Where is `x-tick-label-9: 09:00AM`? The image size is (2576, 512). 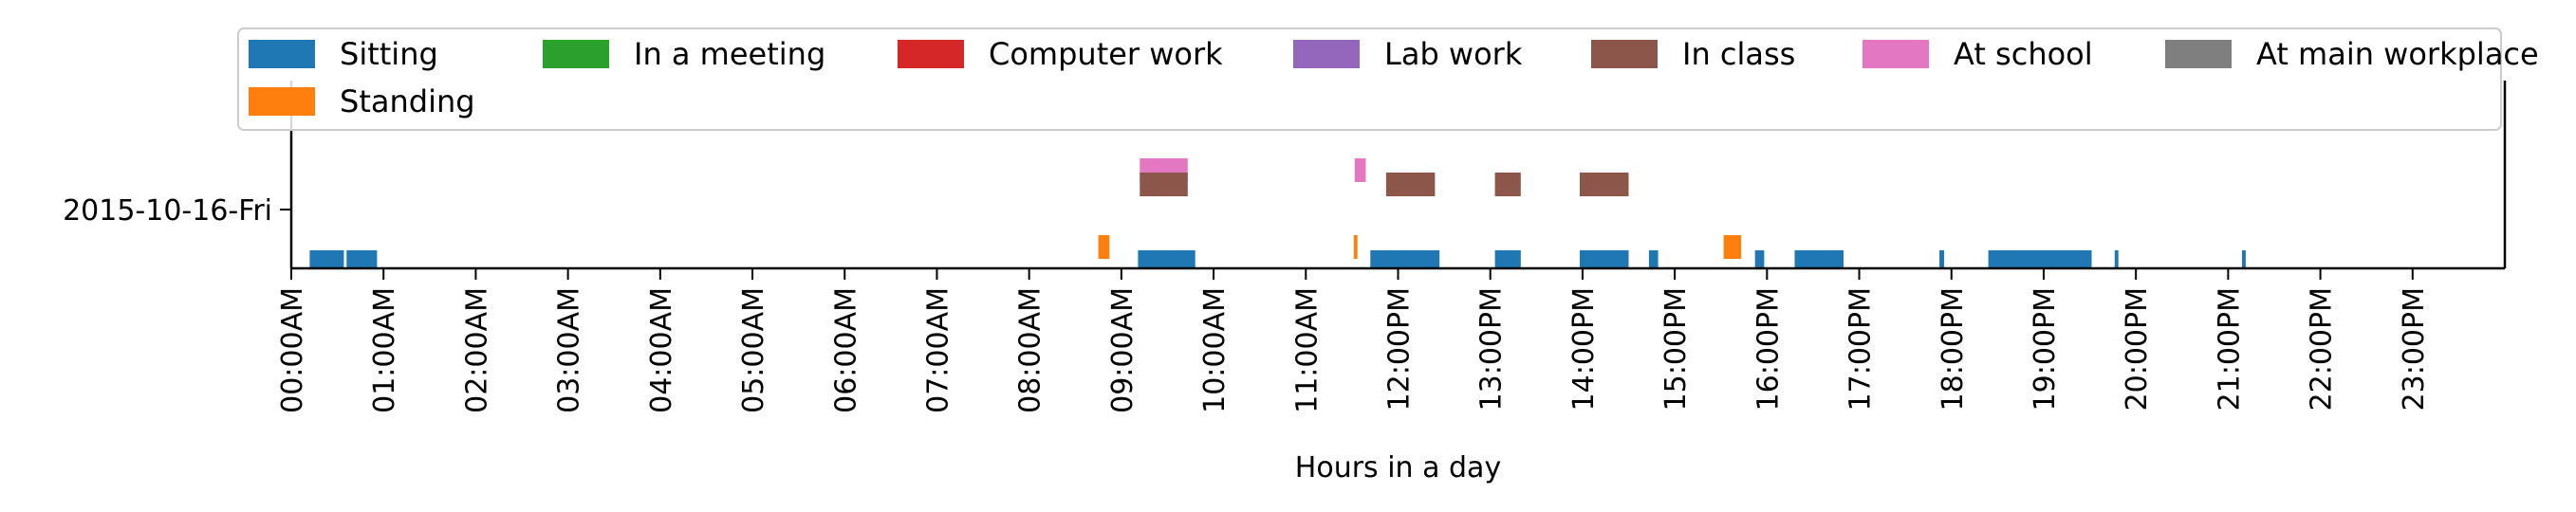
x-tick-label-9: 09:00AM is located at coordinates (1123, 350).